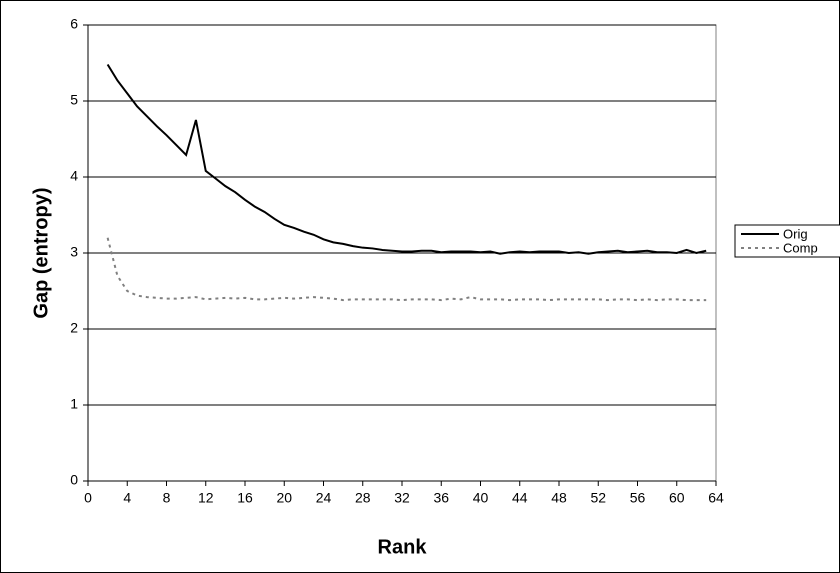 The height and width of the screenshot is (573, 840). What do you see at coordinates (127, 498) in the screenshot?
I see `x-tick-label: 4` at bounding box center [127, 498].